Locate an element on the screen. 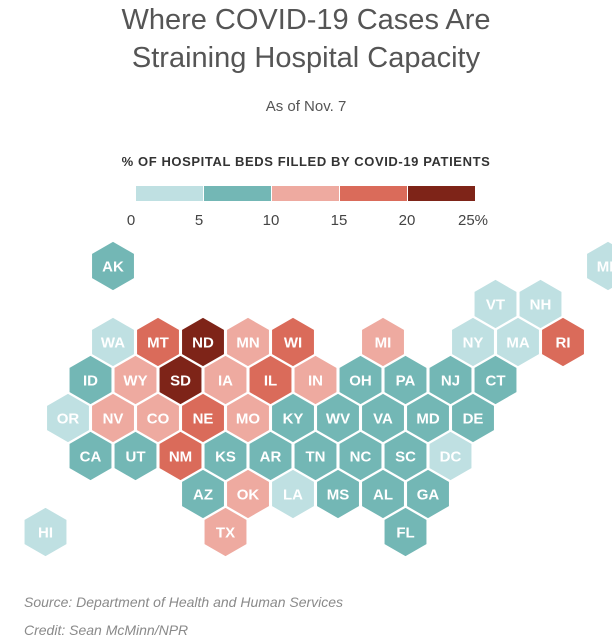 This screenshot has height=643, width=612. state-hex-id: ID is located at coordinates (90, 380).